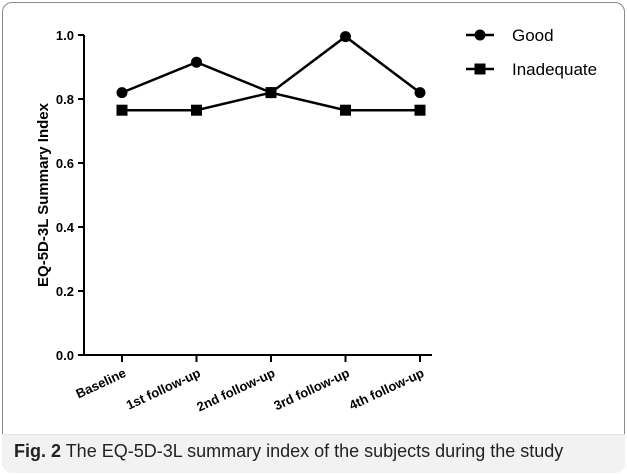 The height and width of the screenshot is (474, 627). I want to click on legend: Good Inadequate, so click(531, 52).